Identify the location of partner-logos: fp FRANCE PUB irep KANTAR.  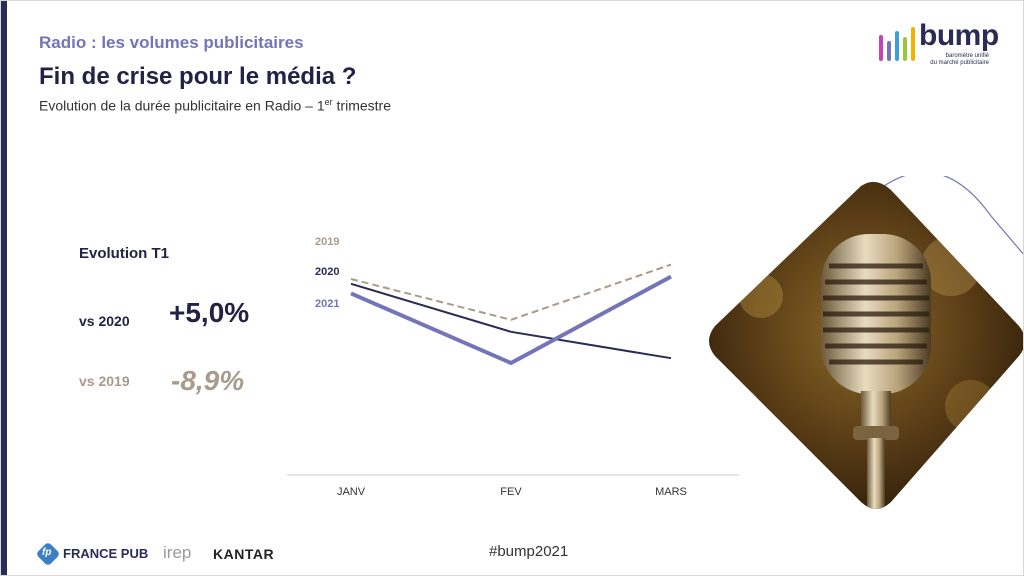
(166, 554).